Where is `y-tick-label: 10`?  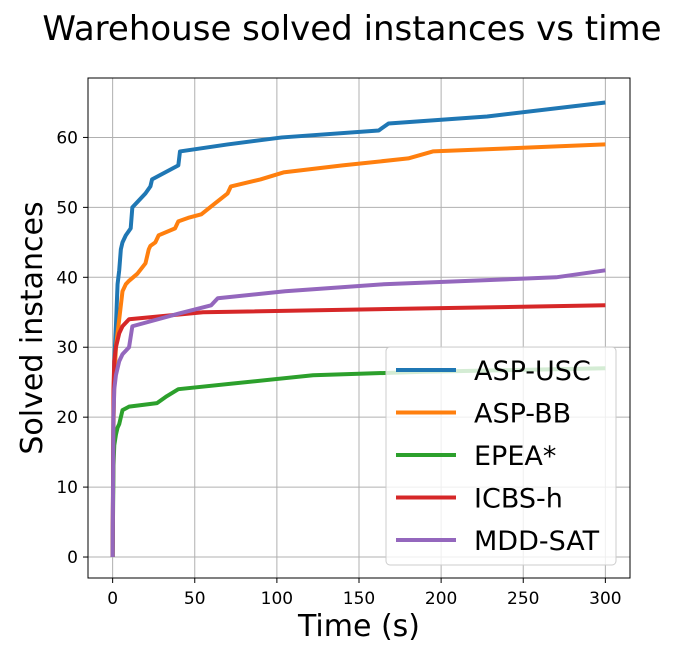
y-tick-label: 10 is located at coordinates (67, 488).